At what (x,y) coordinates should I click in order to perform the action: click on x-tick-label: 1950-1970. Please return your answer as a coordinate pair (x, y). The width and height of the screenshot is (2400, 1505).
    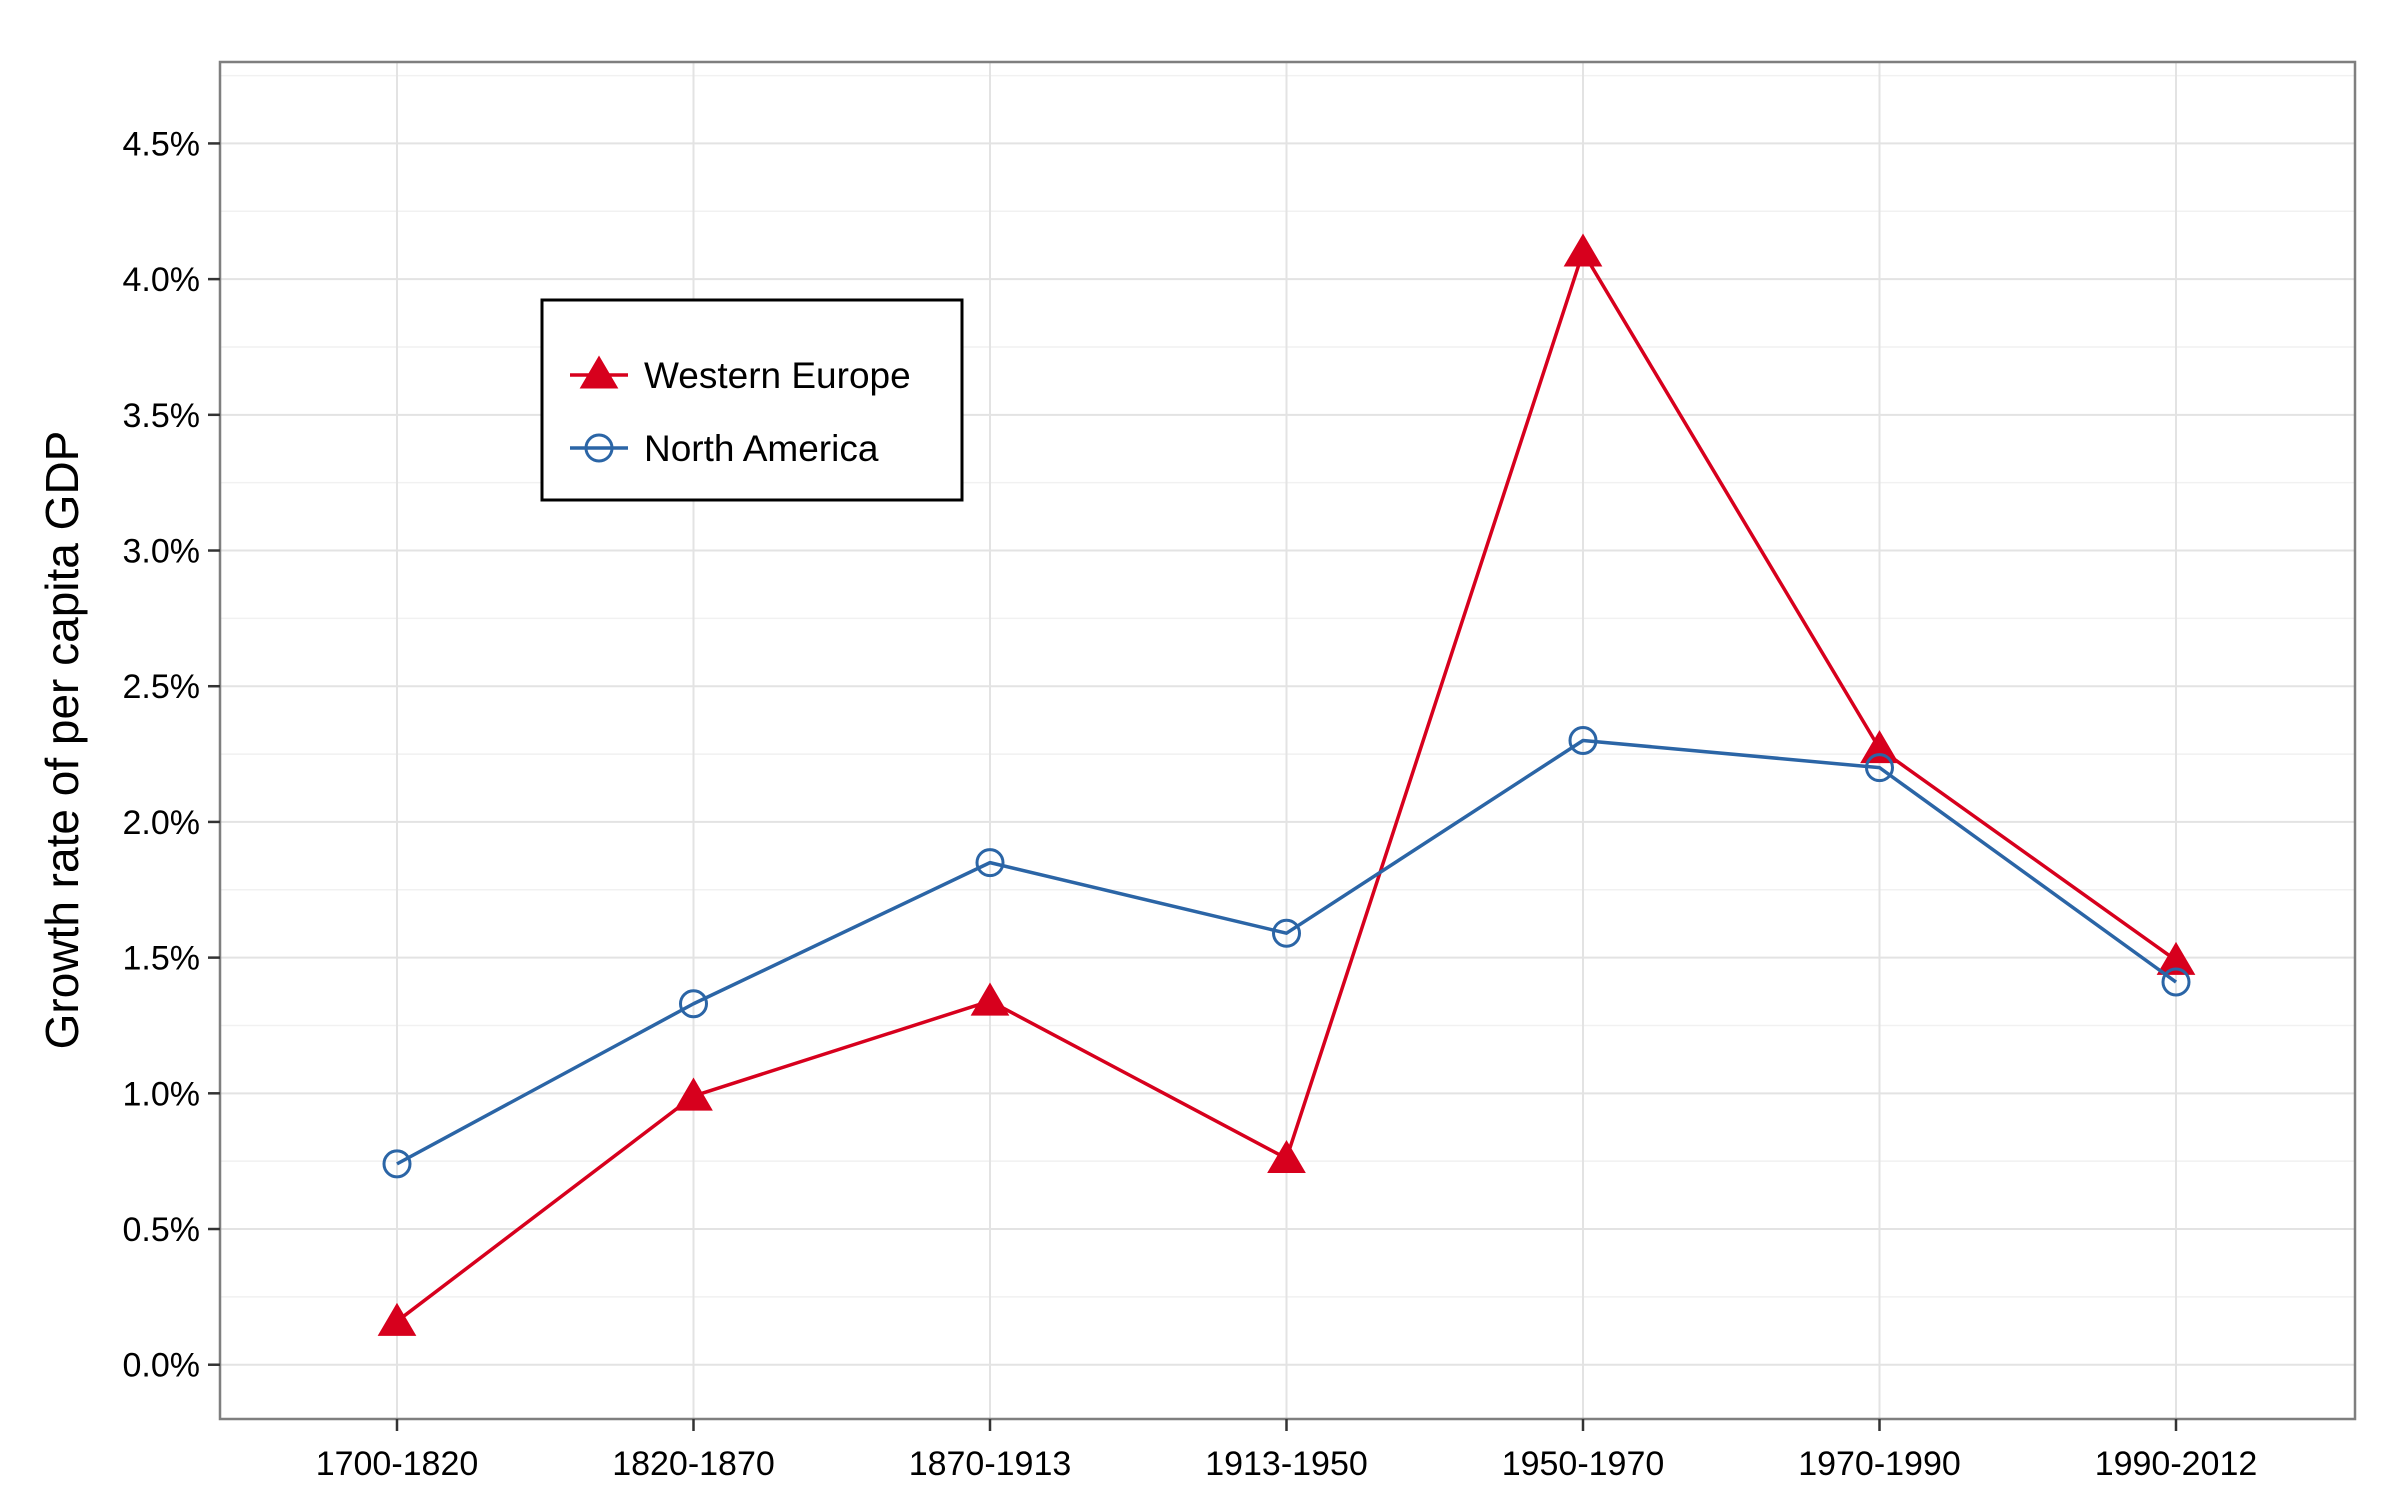
    Looking at the image, I should click on (1583, 1464).